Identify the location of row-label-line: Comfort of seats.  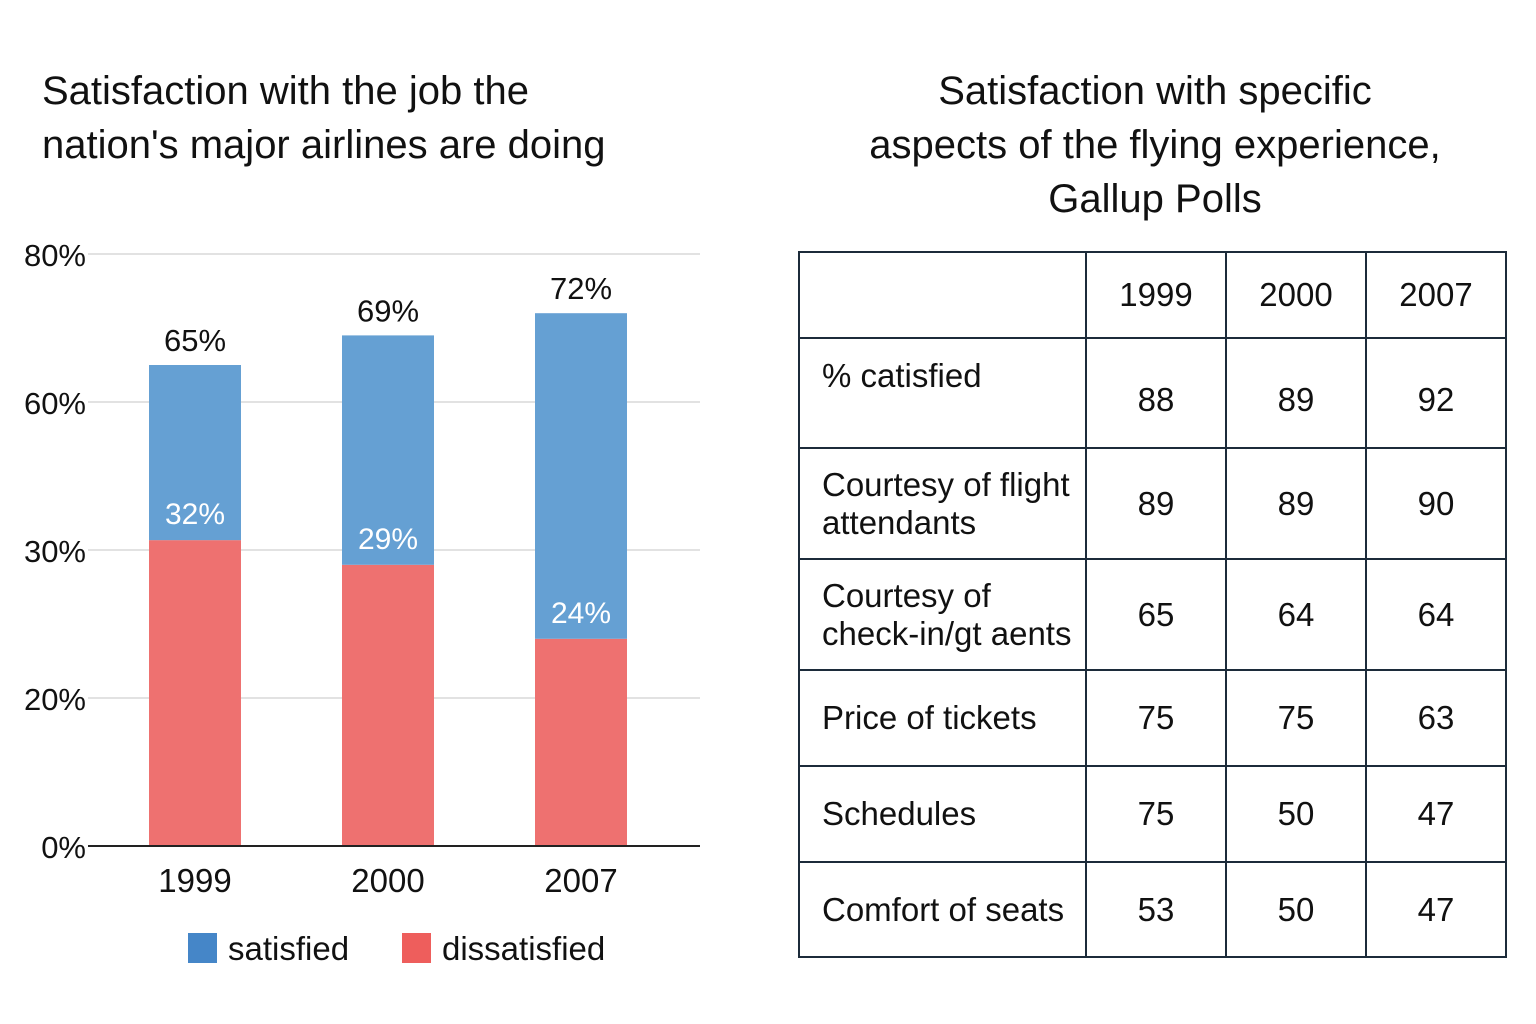
(943, 909).